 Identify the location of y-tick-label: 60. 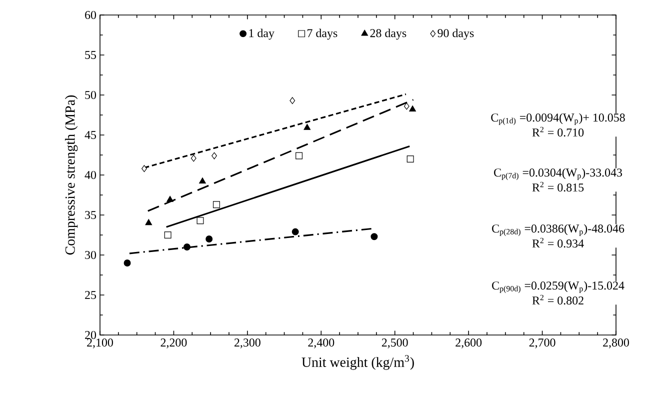
(90, 15).